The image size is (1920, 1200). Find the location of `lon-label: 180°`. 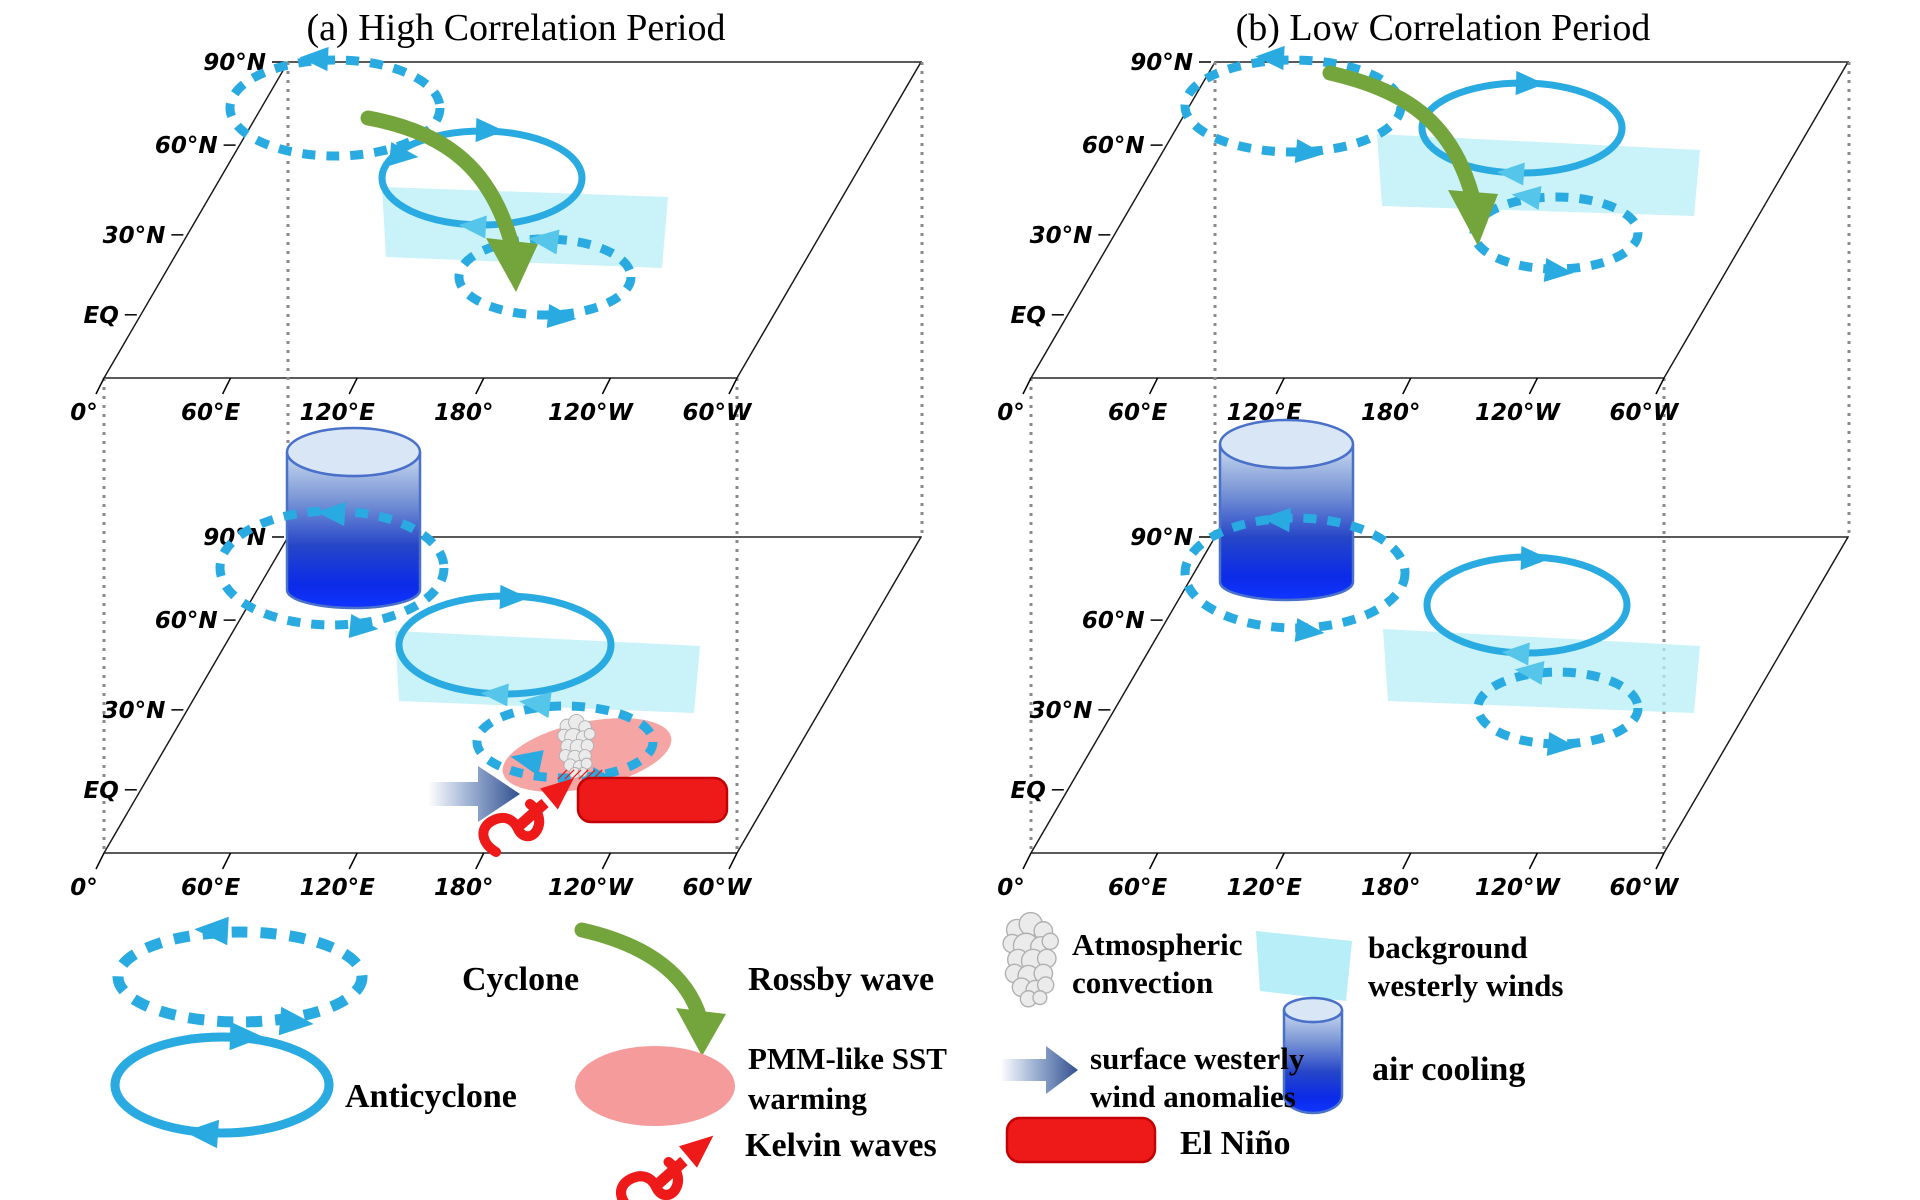

lon-label: 180° is located at coordinates (1391, 888).